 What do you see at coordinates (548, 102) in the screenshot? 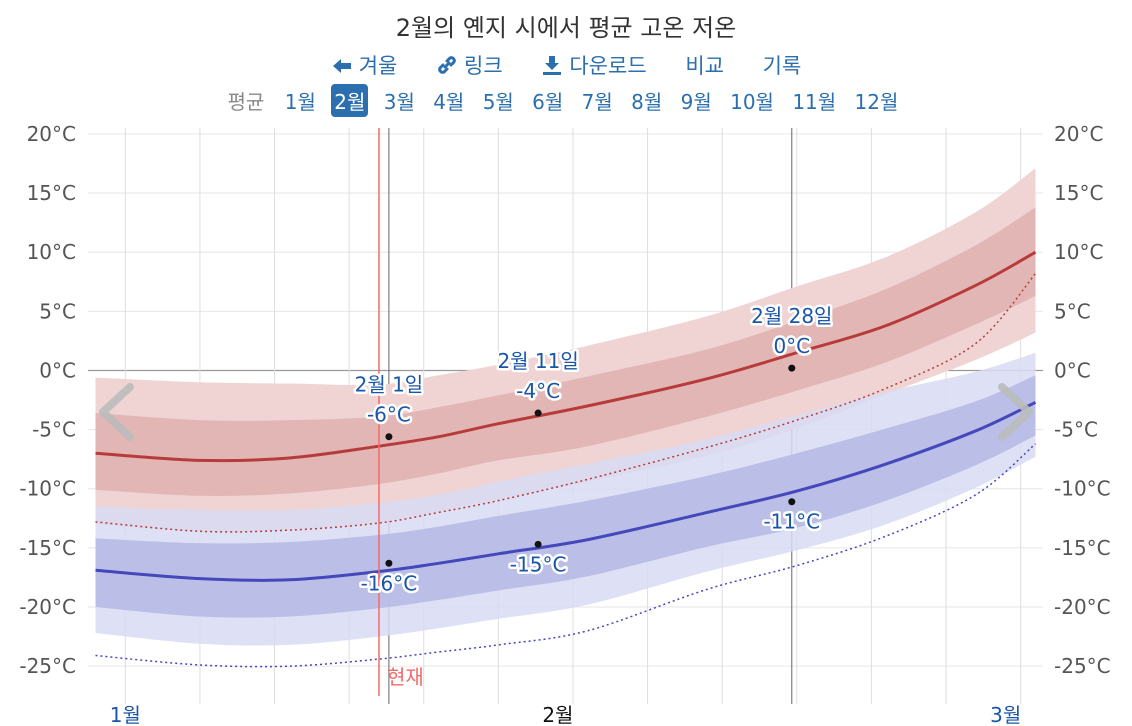
I see `month-tab-6: 6월` at bounding box center [548, 102].